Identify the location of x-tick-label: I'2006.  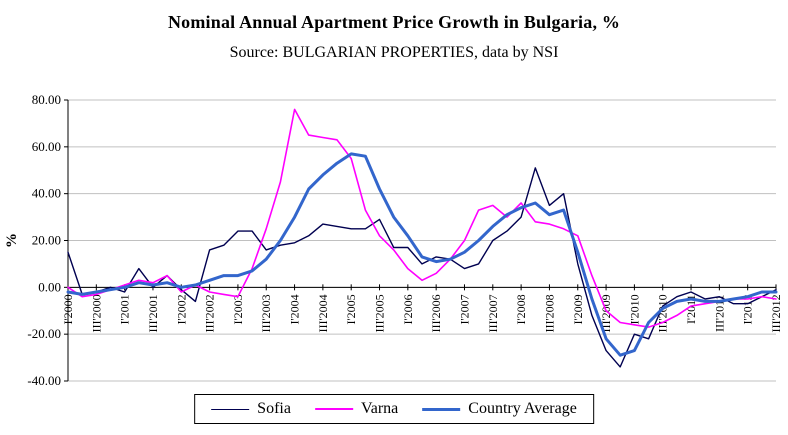
(408, 309).